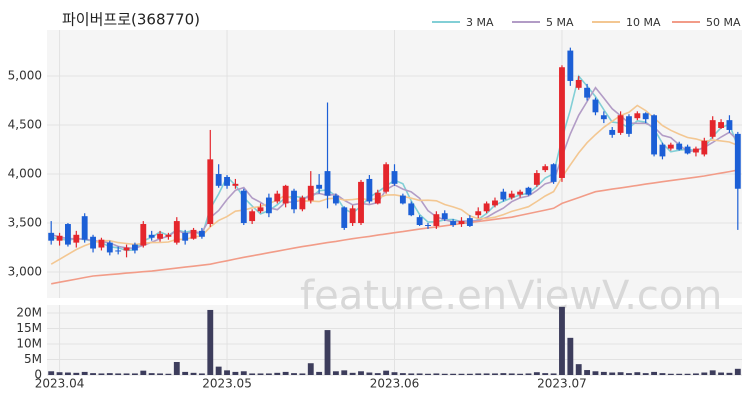  Describe the element at coordinates (480, 22) in the screenshot. I see `legend-label: 3 MA` at that location.